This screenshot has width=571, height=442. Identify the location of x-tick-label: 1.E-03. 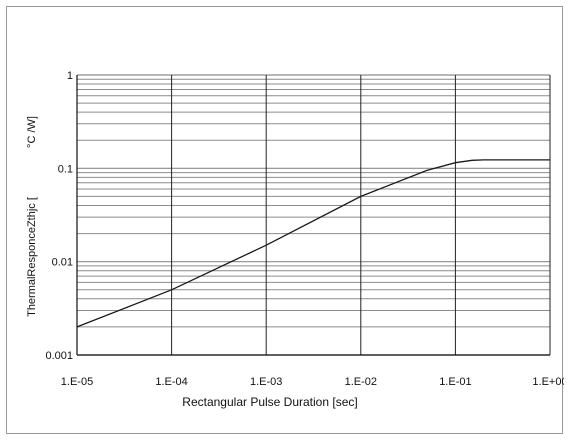
(266, 382).